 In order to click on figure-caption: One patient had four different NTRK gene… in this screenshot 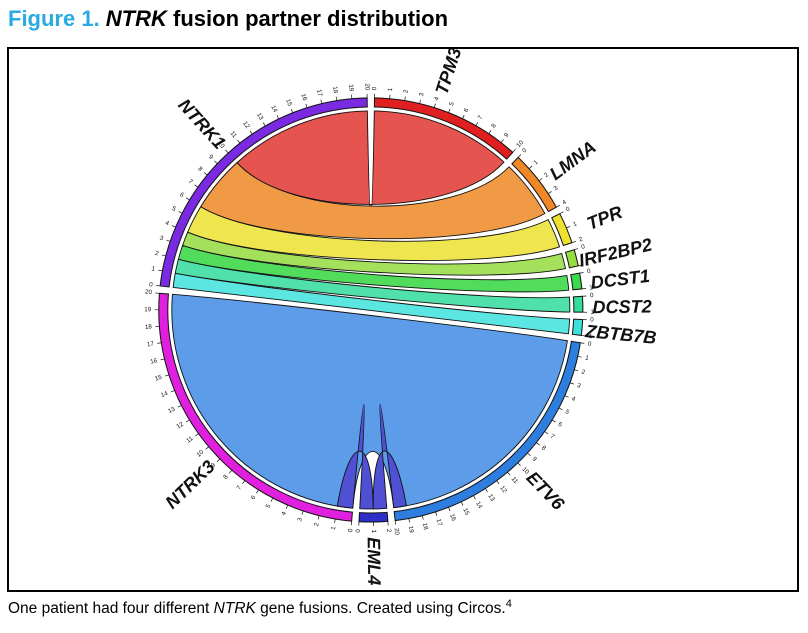, I will do `click(260, 608)`.